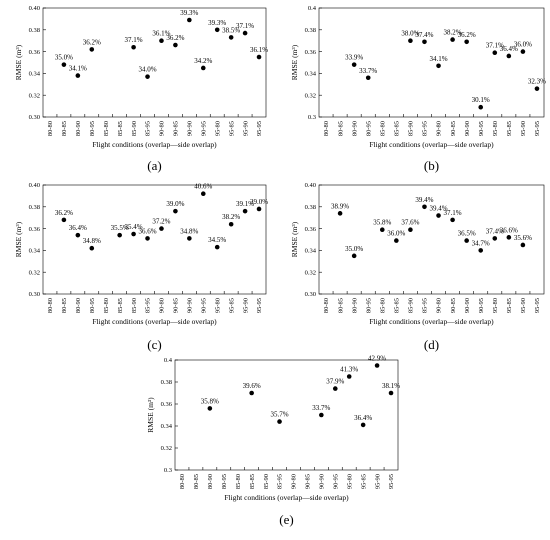 Image resolution: width=550 pixels, height=540 pixels. Describe the element at coordinates (382, 223) in the screenshot. I see `data-label: 35.8%` at that location.